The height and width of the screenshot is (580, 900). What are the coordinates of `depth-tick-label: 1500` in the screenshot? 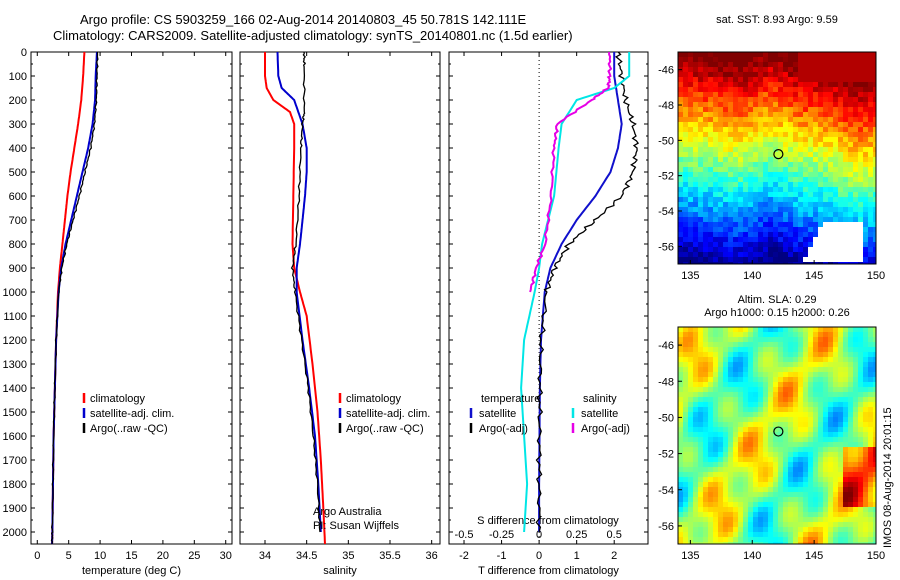 It's located at (15, 413).